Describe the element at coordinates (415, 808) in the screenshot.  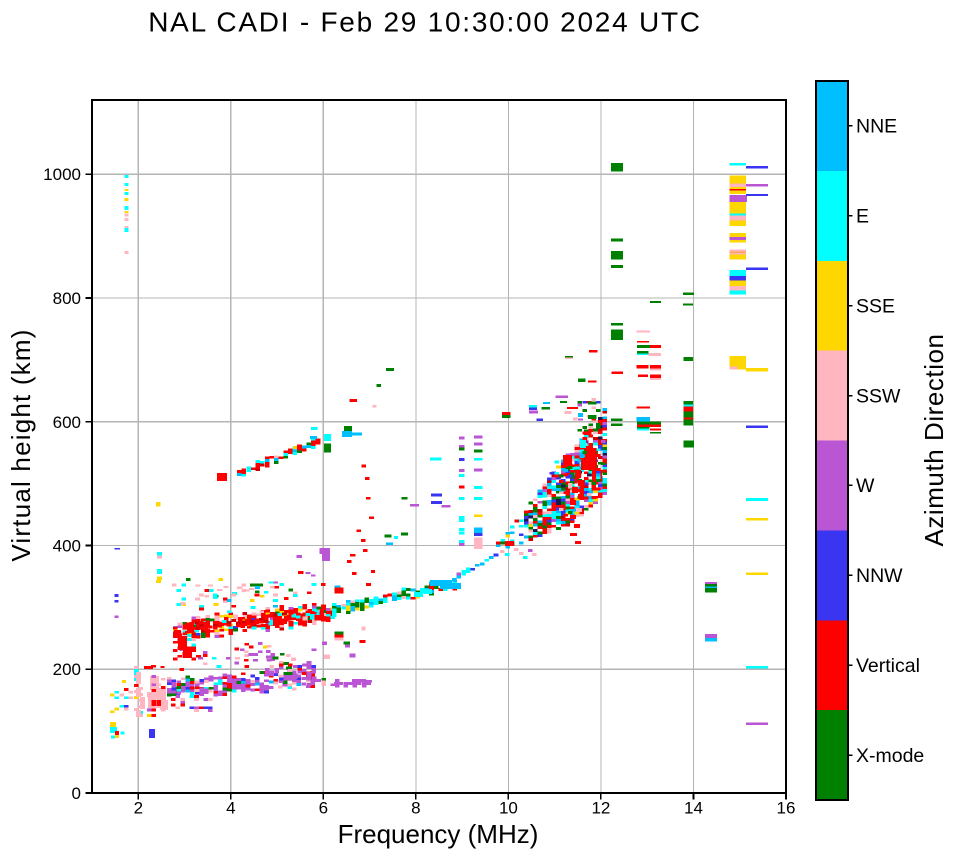
I see `svg-text: 8` at that location.